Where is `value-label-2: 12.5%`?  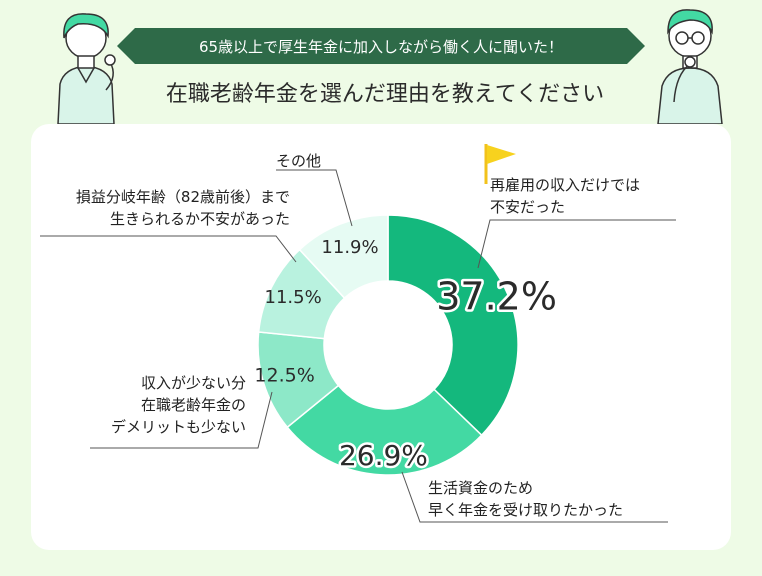 value-label-2: 12.5% is located at coordinates (284, 376).